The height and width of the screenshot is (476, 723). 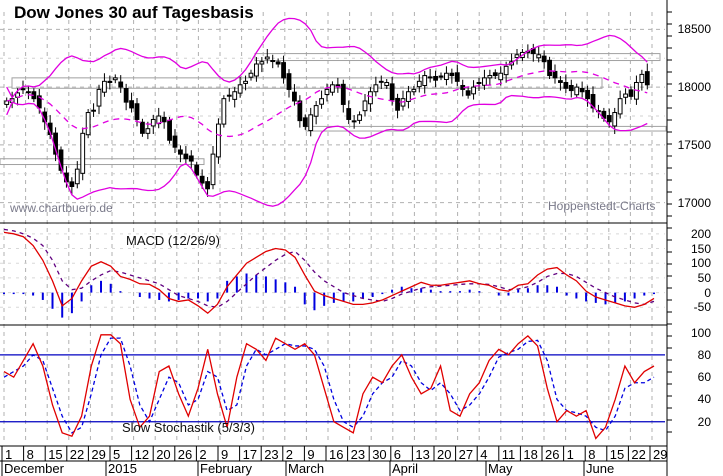 I want to click on x-day-label: 12, so click(x=142, y=454).